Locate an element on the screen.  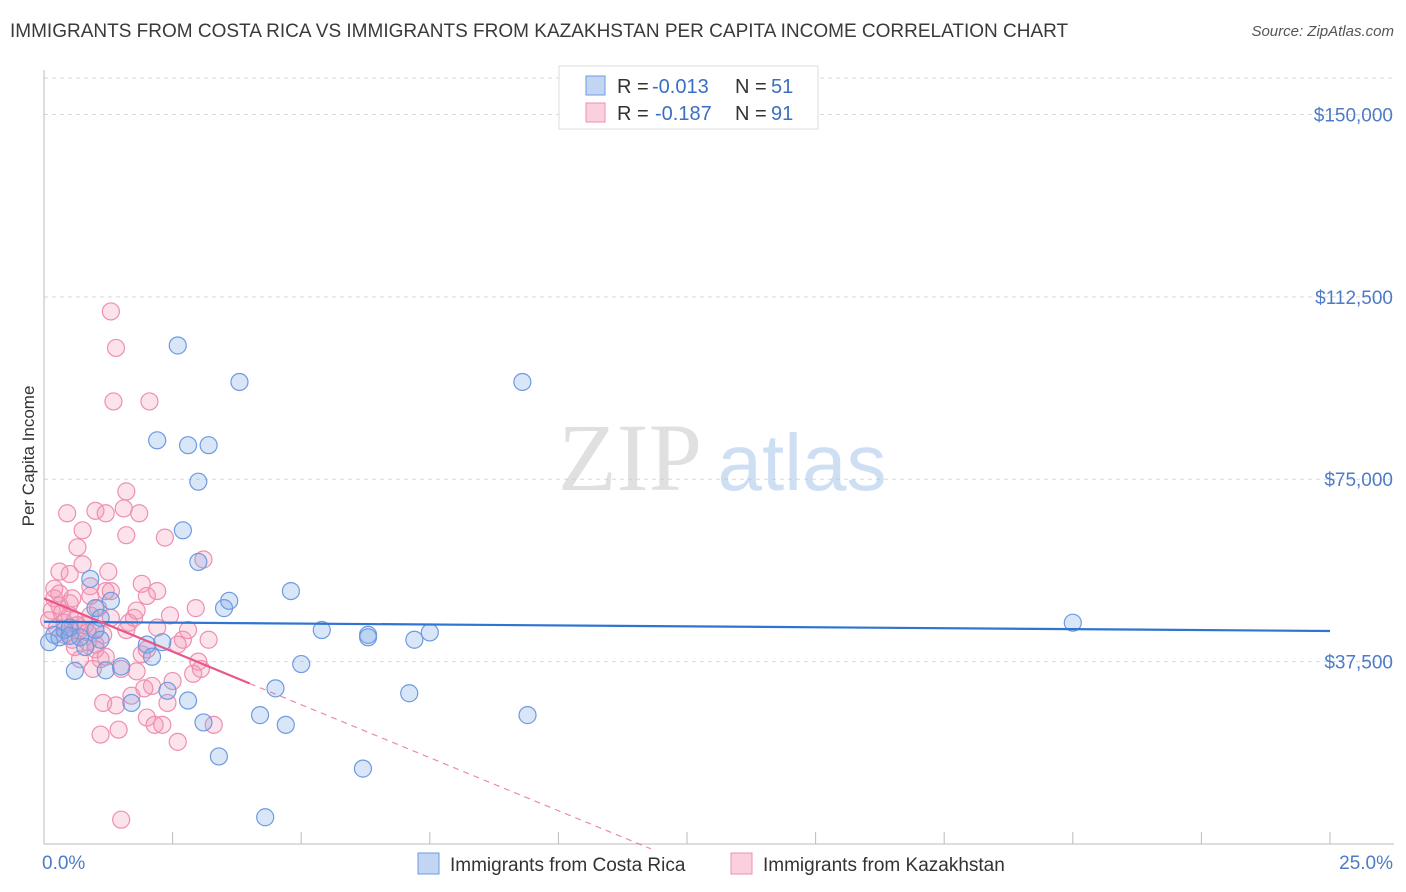
x-tick-marks is located at coordinates (687, 838).